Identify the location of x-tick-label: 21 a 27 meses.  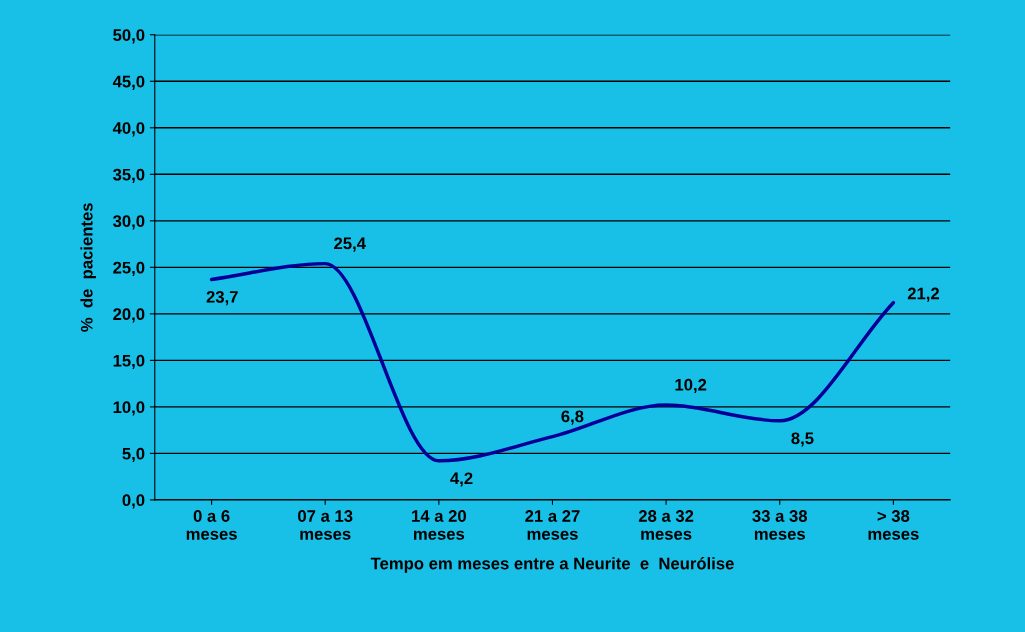
(552, 525).